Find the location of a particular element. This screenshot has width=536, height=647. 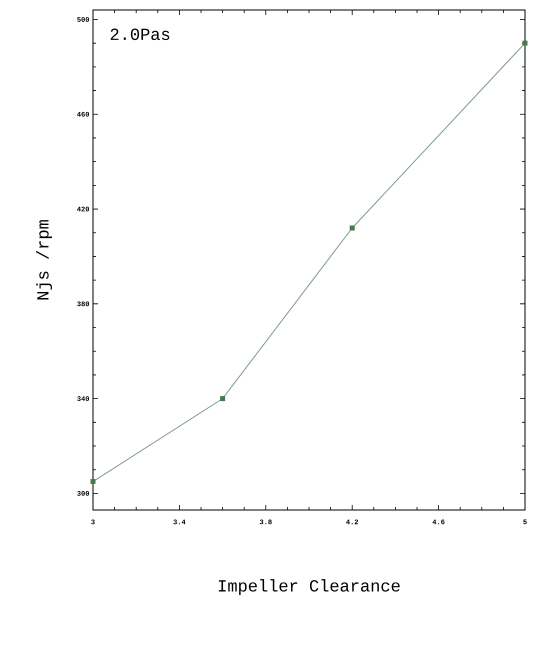

y-axis-title: Njs /rpm is located at coordinates (44, 260).